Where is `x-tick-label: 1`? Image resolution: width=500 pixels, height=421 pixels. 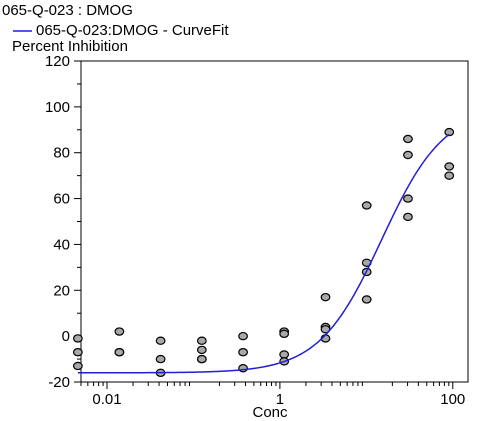 x-tick-label: 1 is located at coordinates (280, 399).